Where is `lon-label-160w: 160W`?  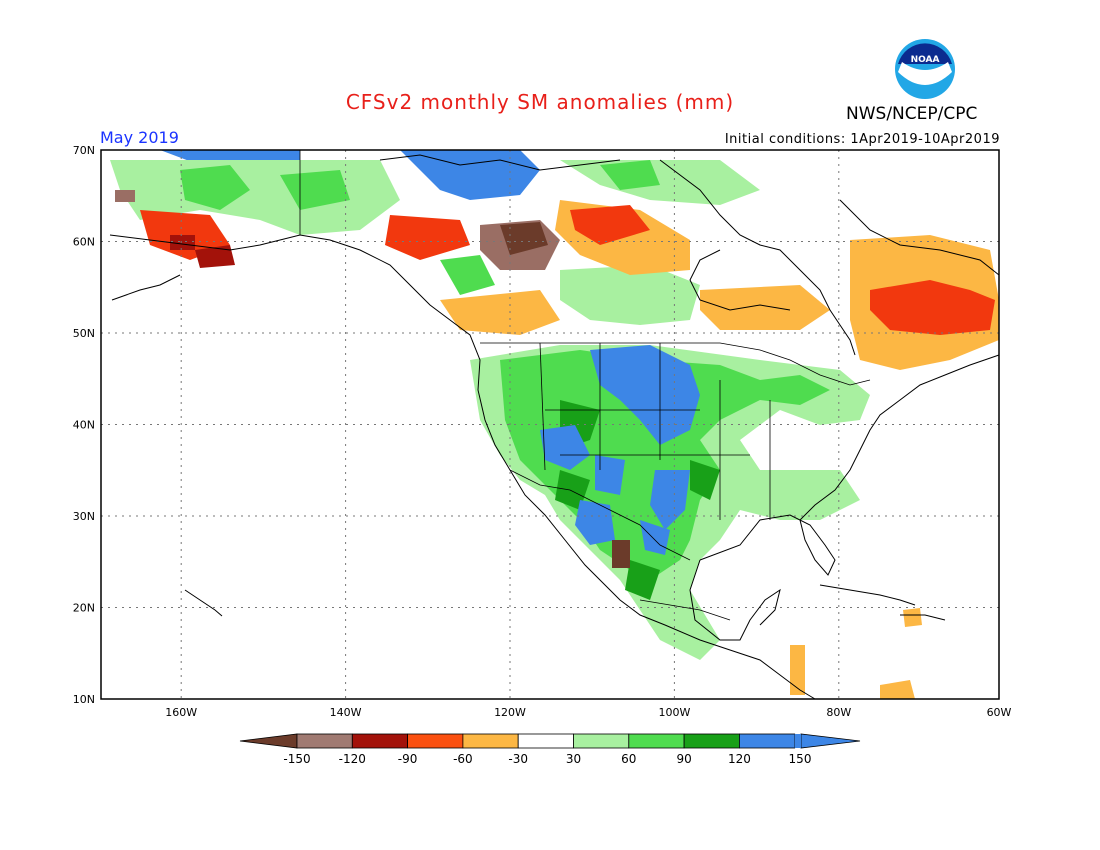
lon-label-160w: 160W is located at coordinates (181, 712).